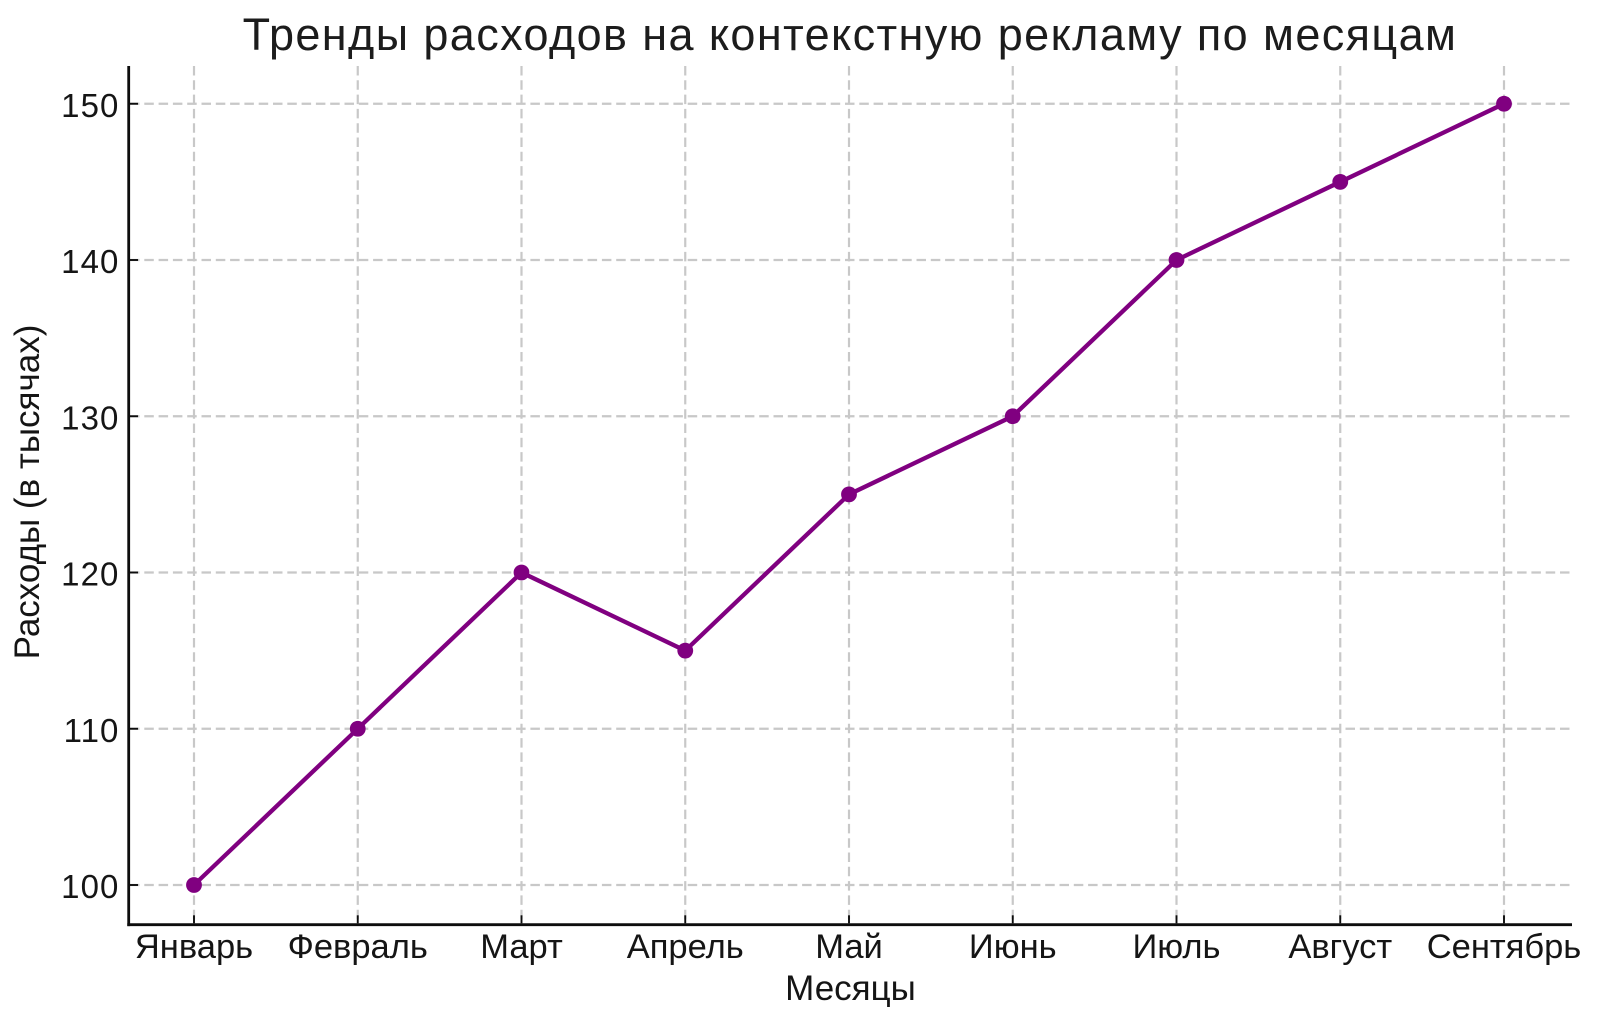 The height and width of the screenshot is (1025, 1600). I want to click on svg-text: Февраль, so click(358, 947).